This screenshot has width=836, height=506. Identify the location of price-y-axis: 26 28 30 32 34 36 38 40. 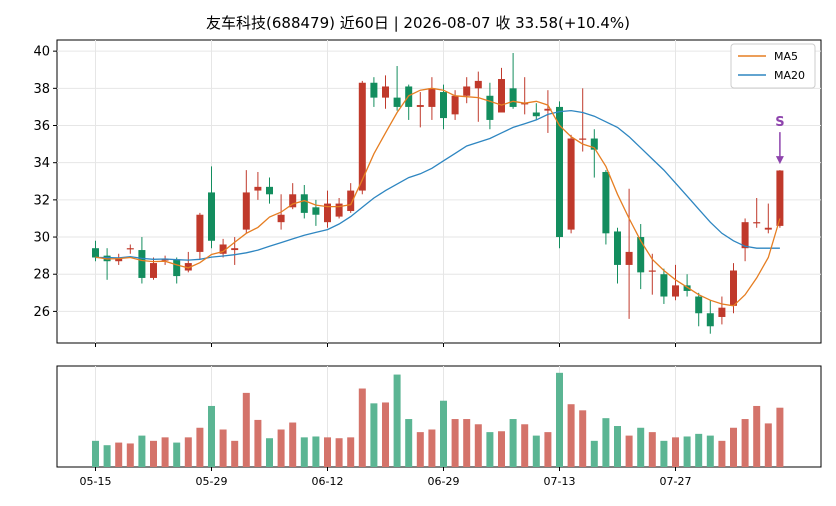
(45, 182).